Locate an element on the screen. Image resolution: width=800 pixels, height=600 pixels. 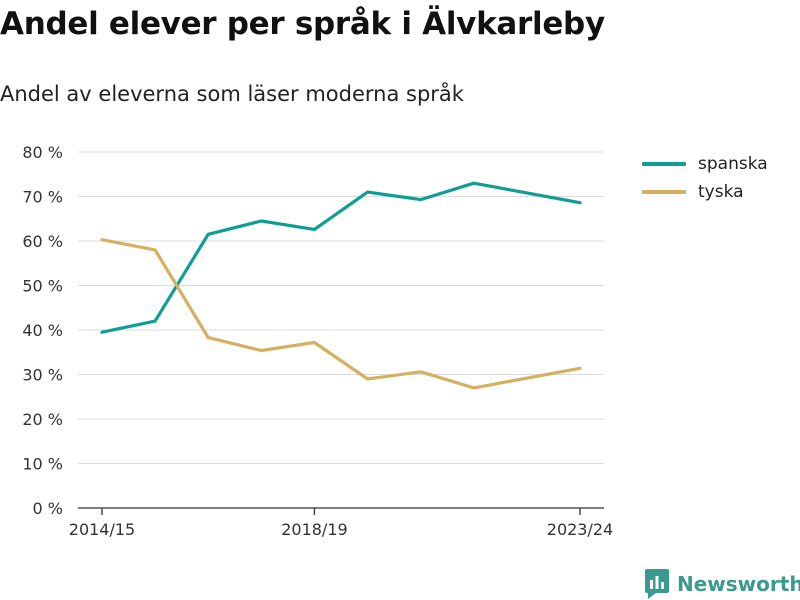
legend-swatch-spanska is located at coordinates (664, 164).